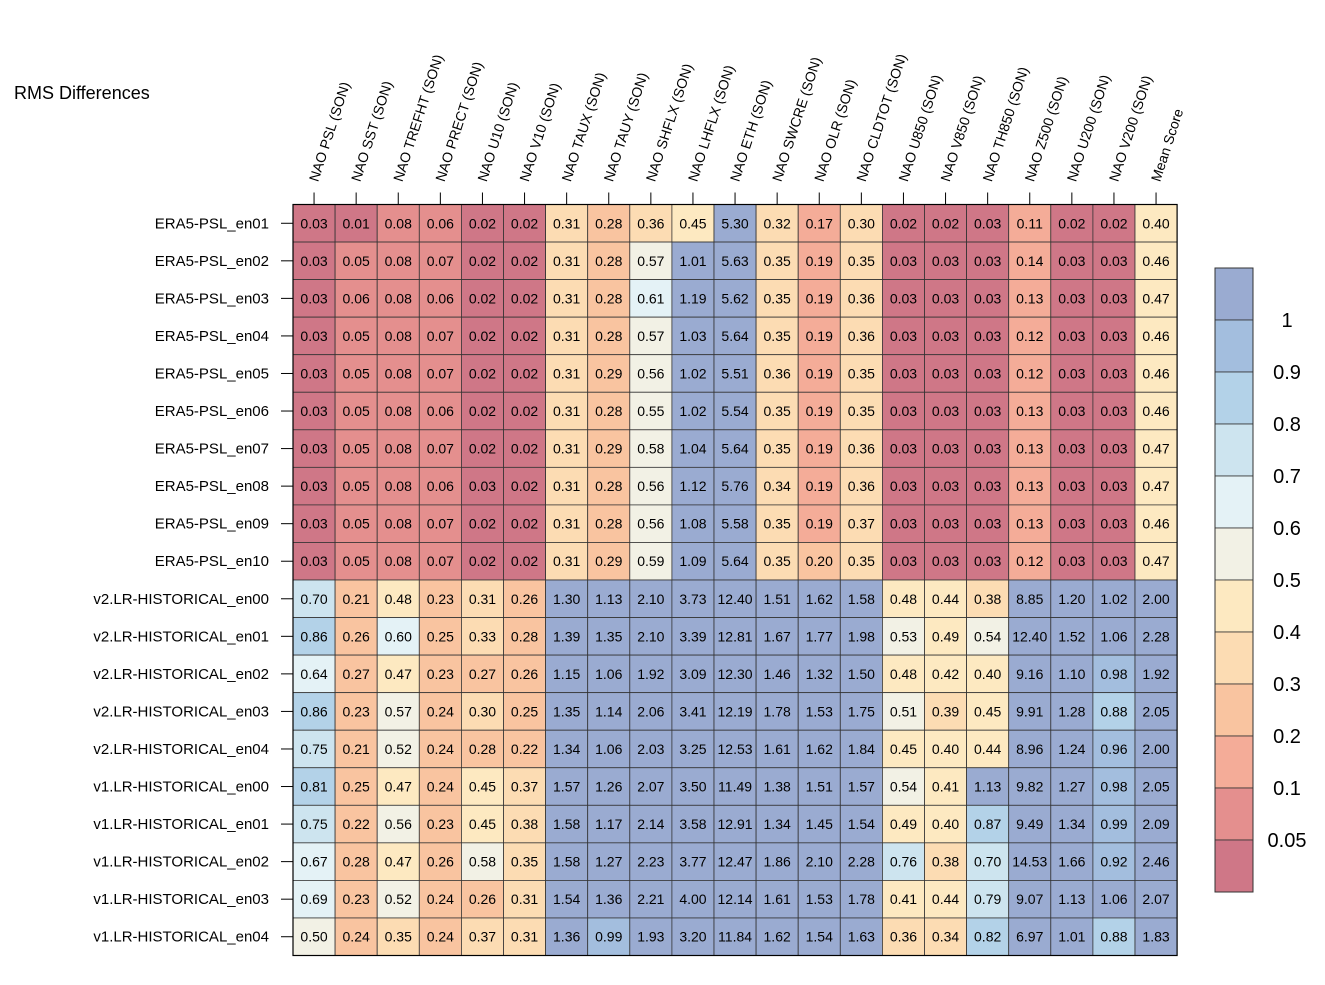 This screenshot has height=985, width=1325. I want to click on cell-value: 0.75, so click(313, 749).